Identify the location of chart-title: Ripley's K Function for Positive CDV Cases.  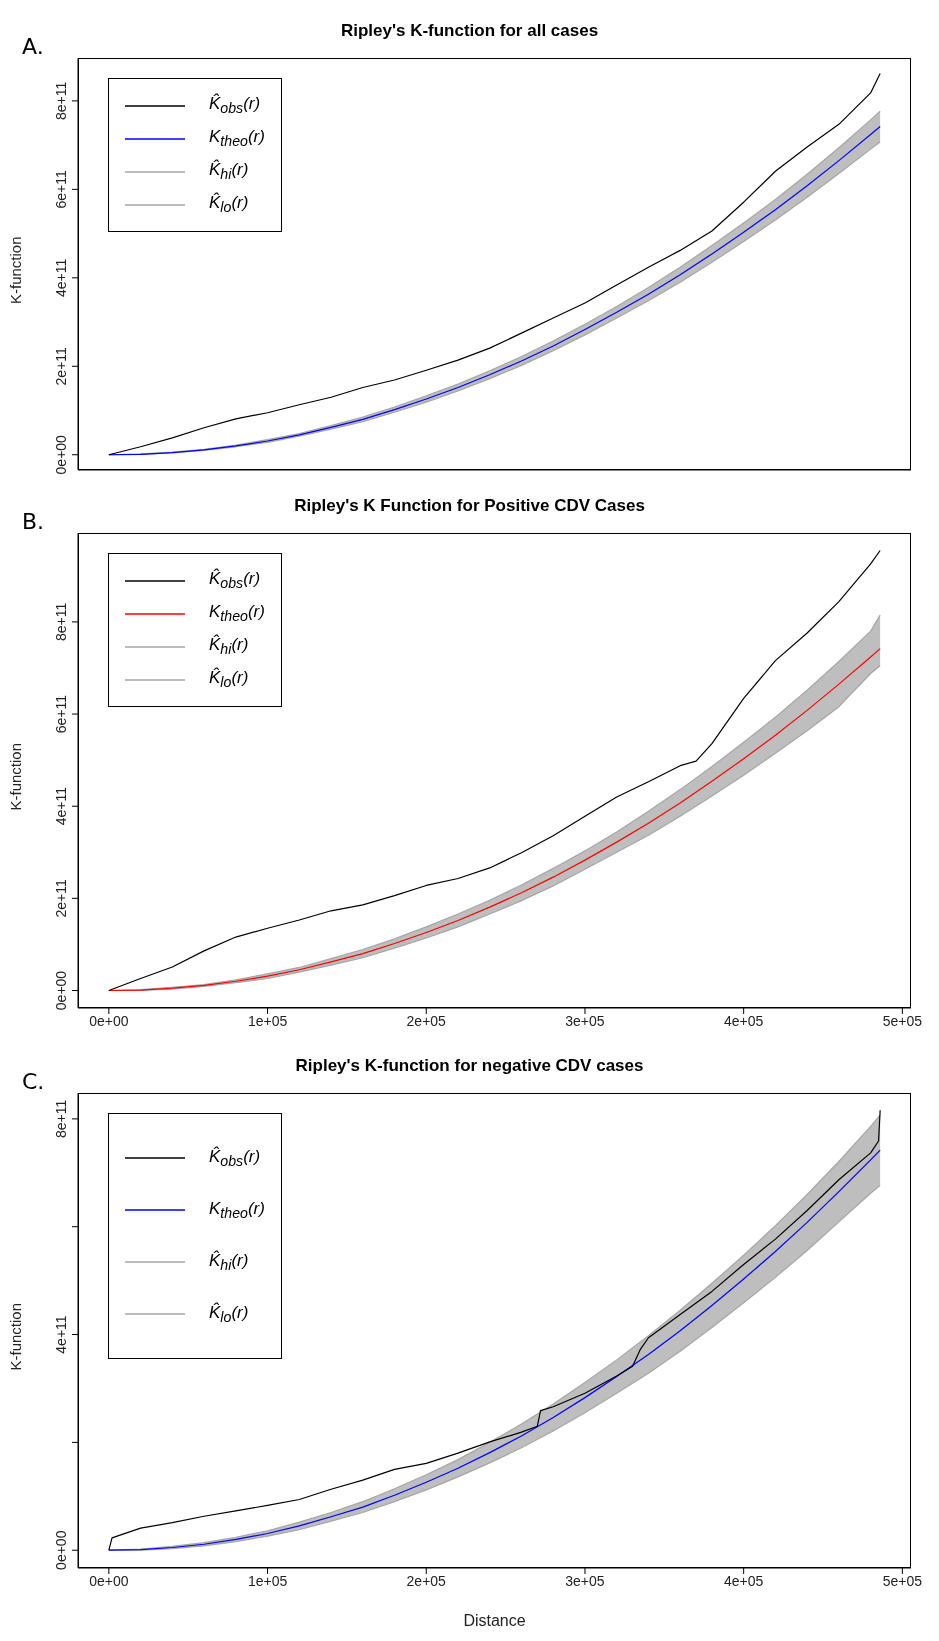
(469, 505).